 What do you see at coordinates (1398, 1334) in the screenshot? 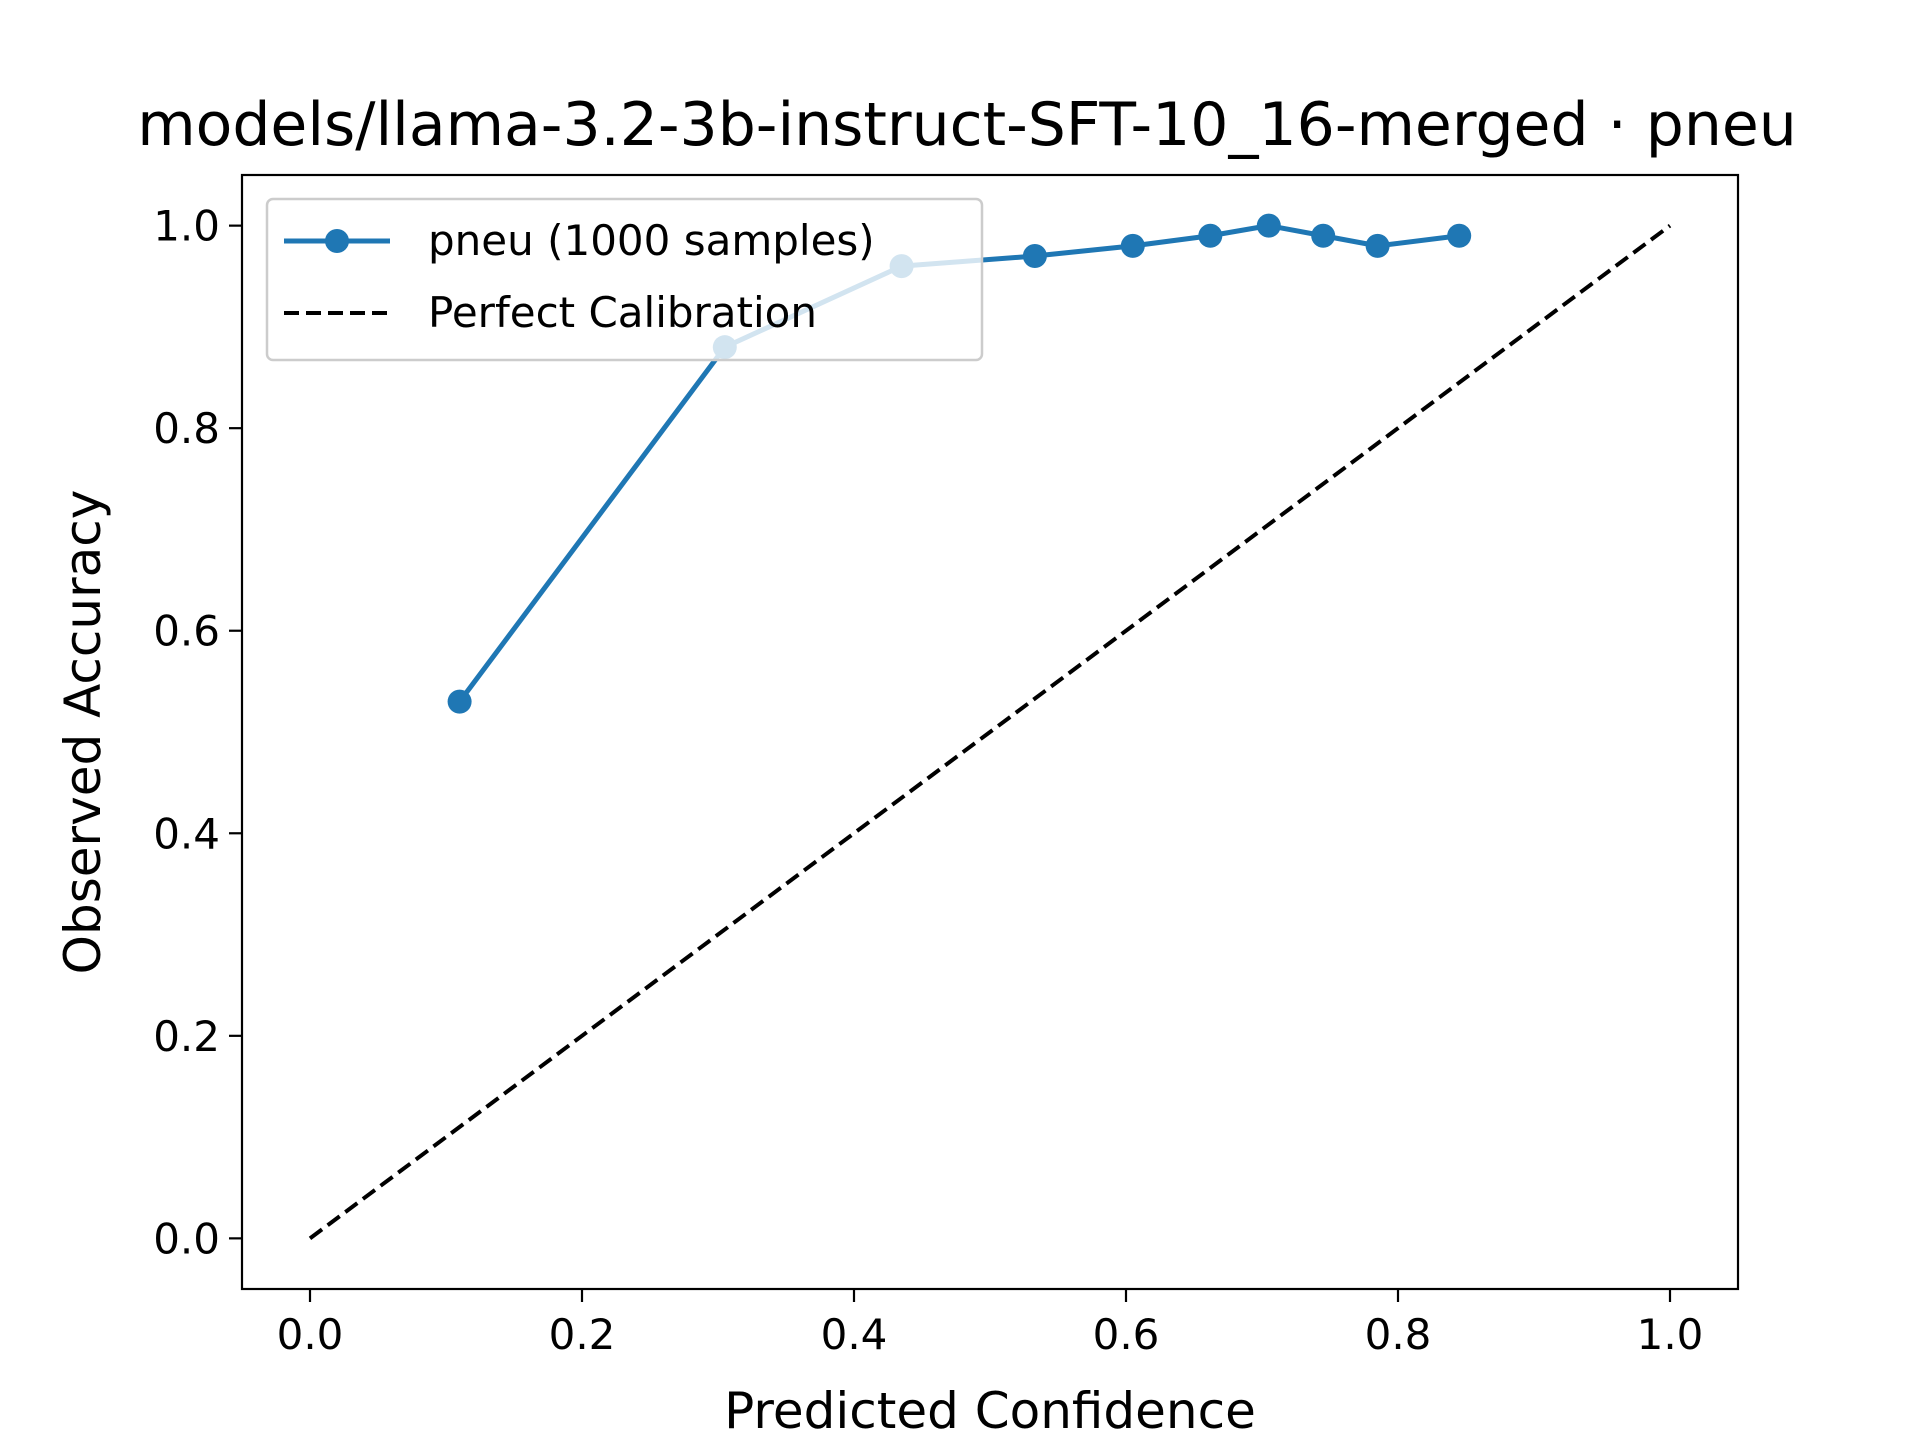
I see `x-tick-label: 0.8` at bounding box center [1398, 1334].